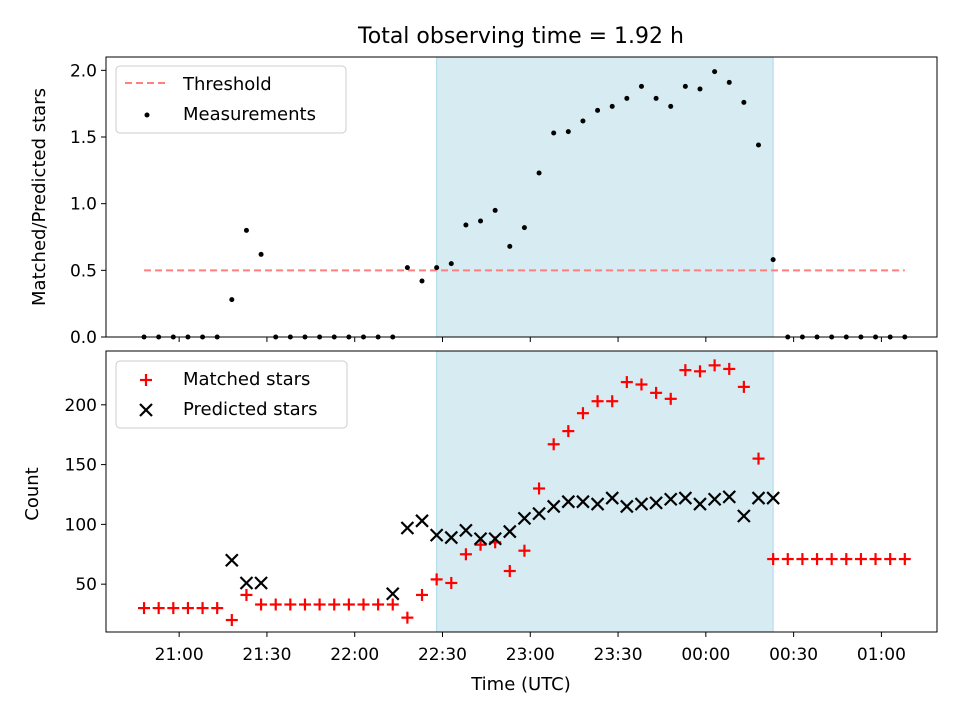 This screenshot has height=720, width=960. Describe the element at coordinates (86, 585) in the screenshot. I see `count-y-tick-label: 50` at that location.